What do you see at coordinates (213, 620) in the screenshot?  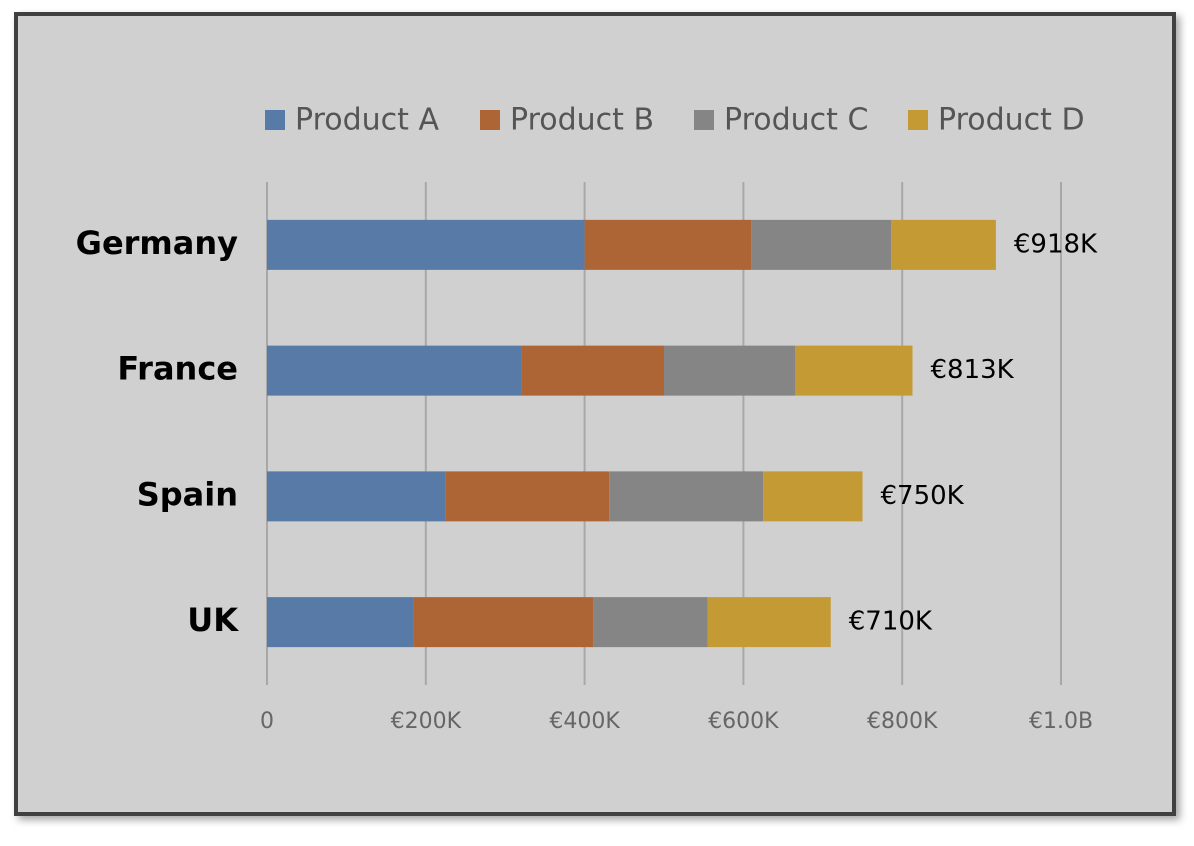 I see `y-tick-label: UK` at bounding box center [213, 620].